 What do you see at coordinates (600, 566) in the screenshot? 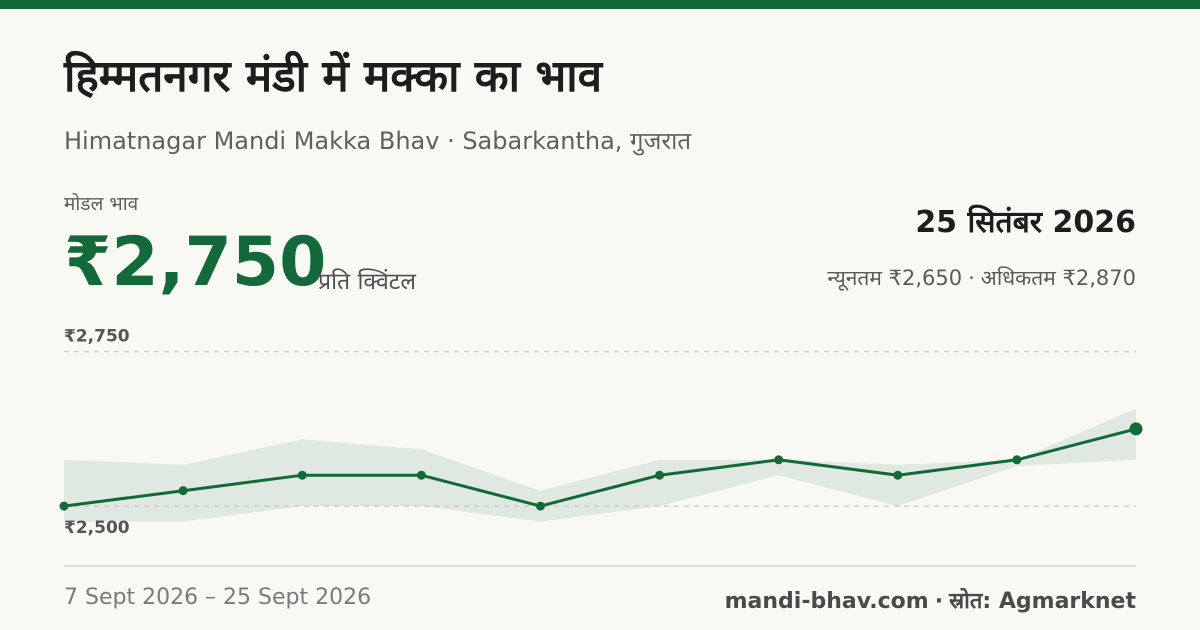
I see `chart-baseline` at bounding box center [600, 566].